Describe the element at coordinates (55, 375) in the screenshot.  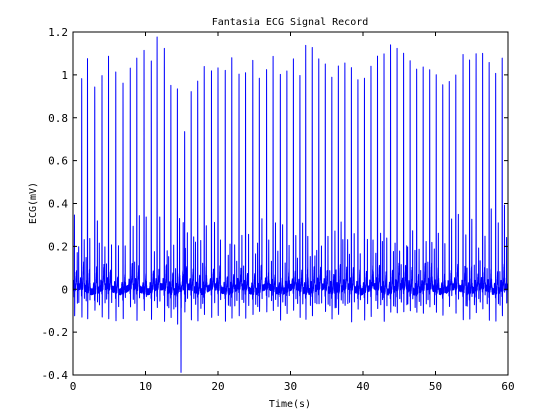
I see `y-tick-label: -0.4` at that location.